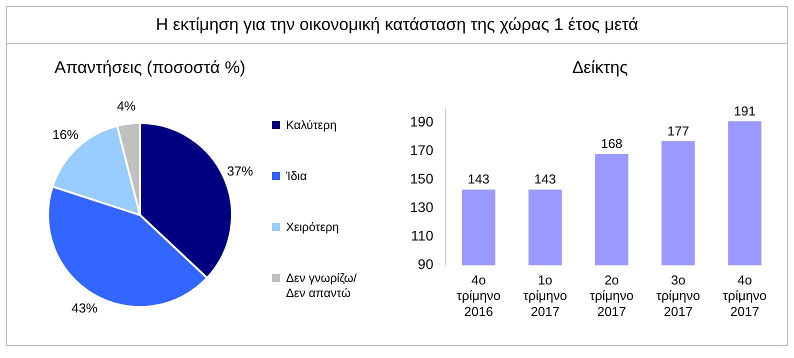  Describe the element at coordinates (311, 125) in the screenshot. I see `legend-label: Καλύτερη` at that location.